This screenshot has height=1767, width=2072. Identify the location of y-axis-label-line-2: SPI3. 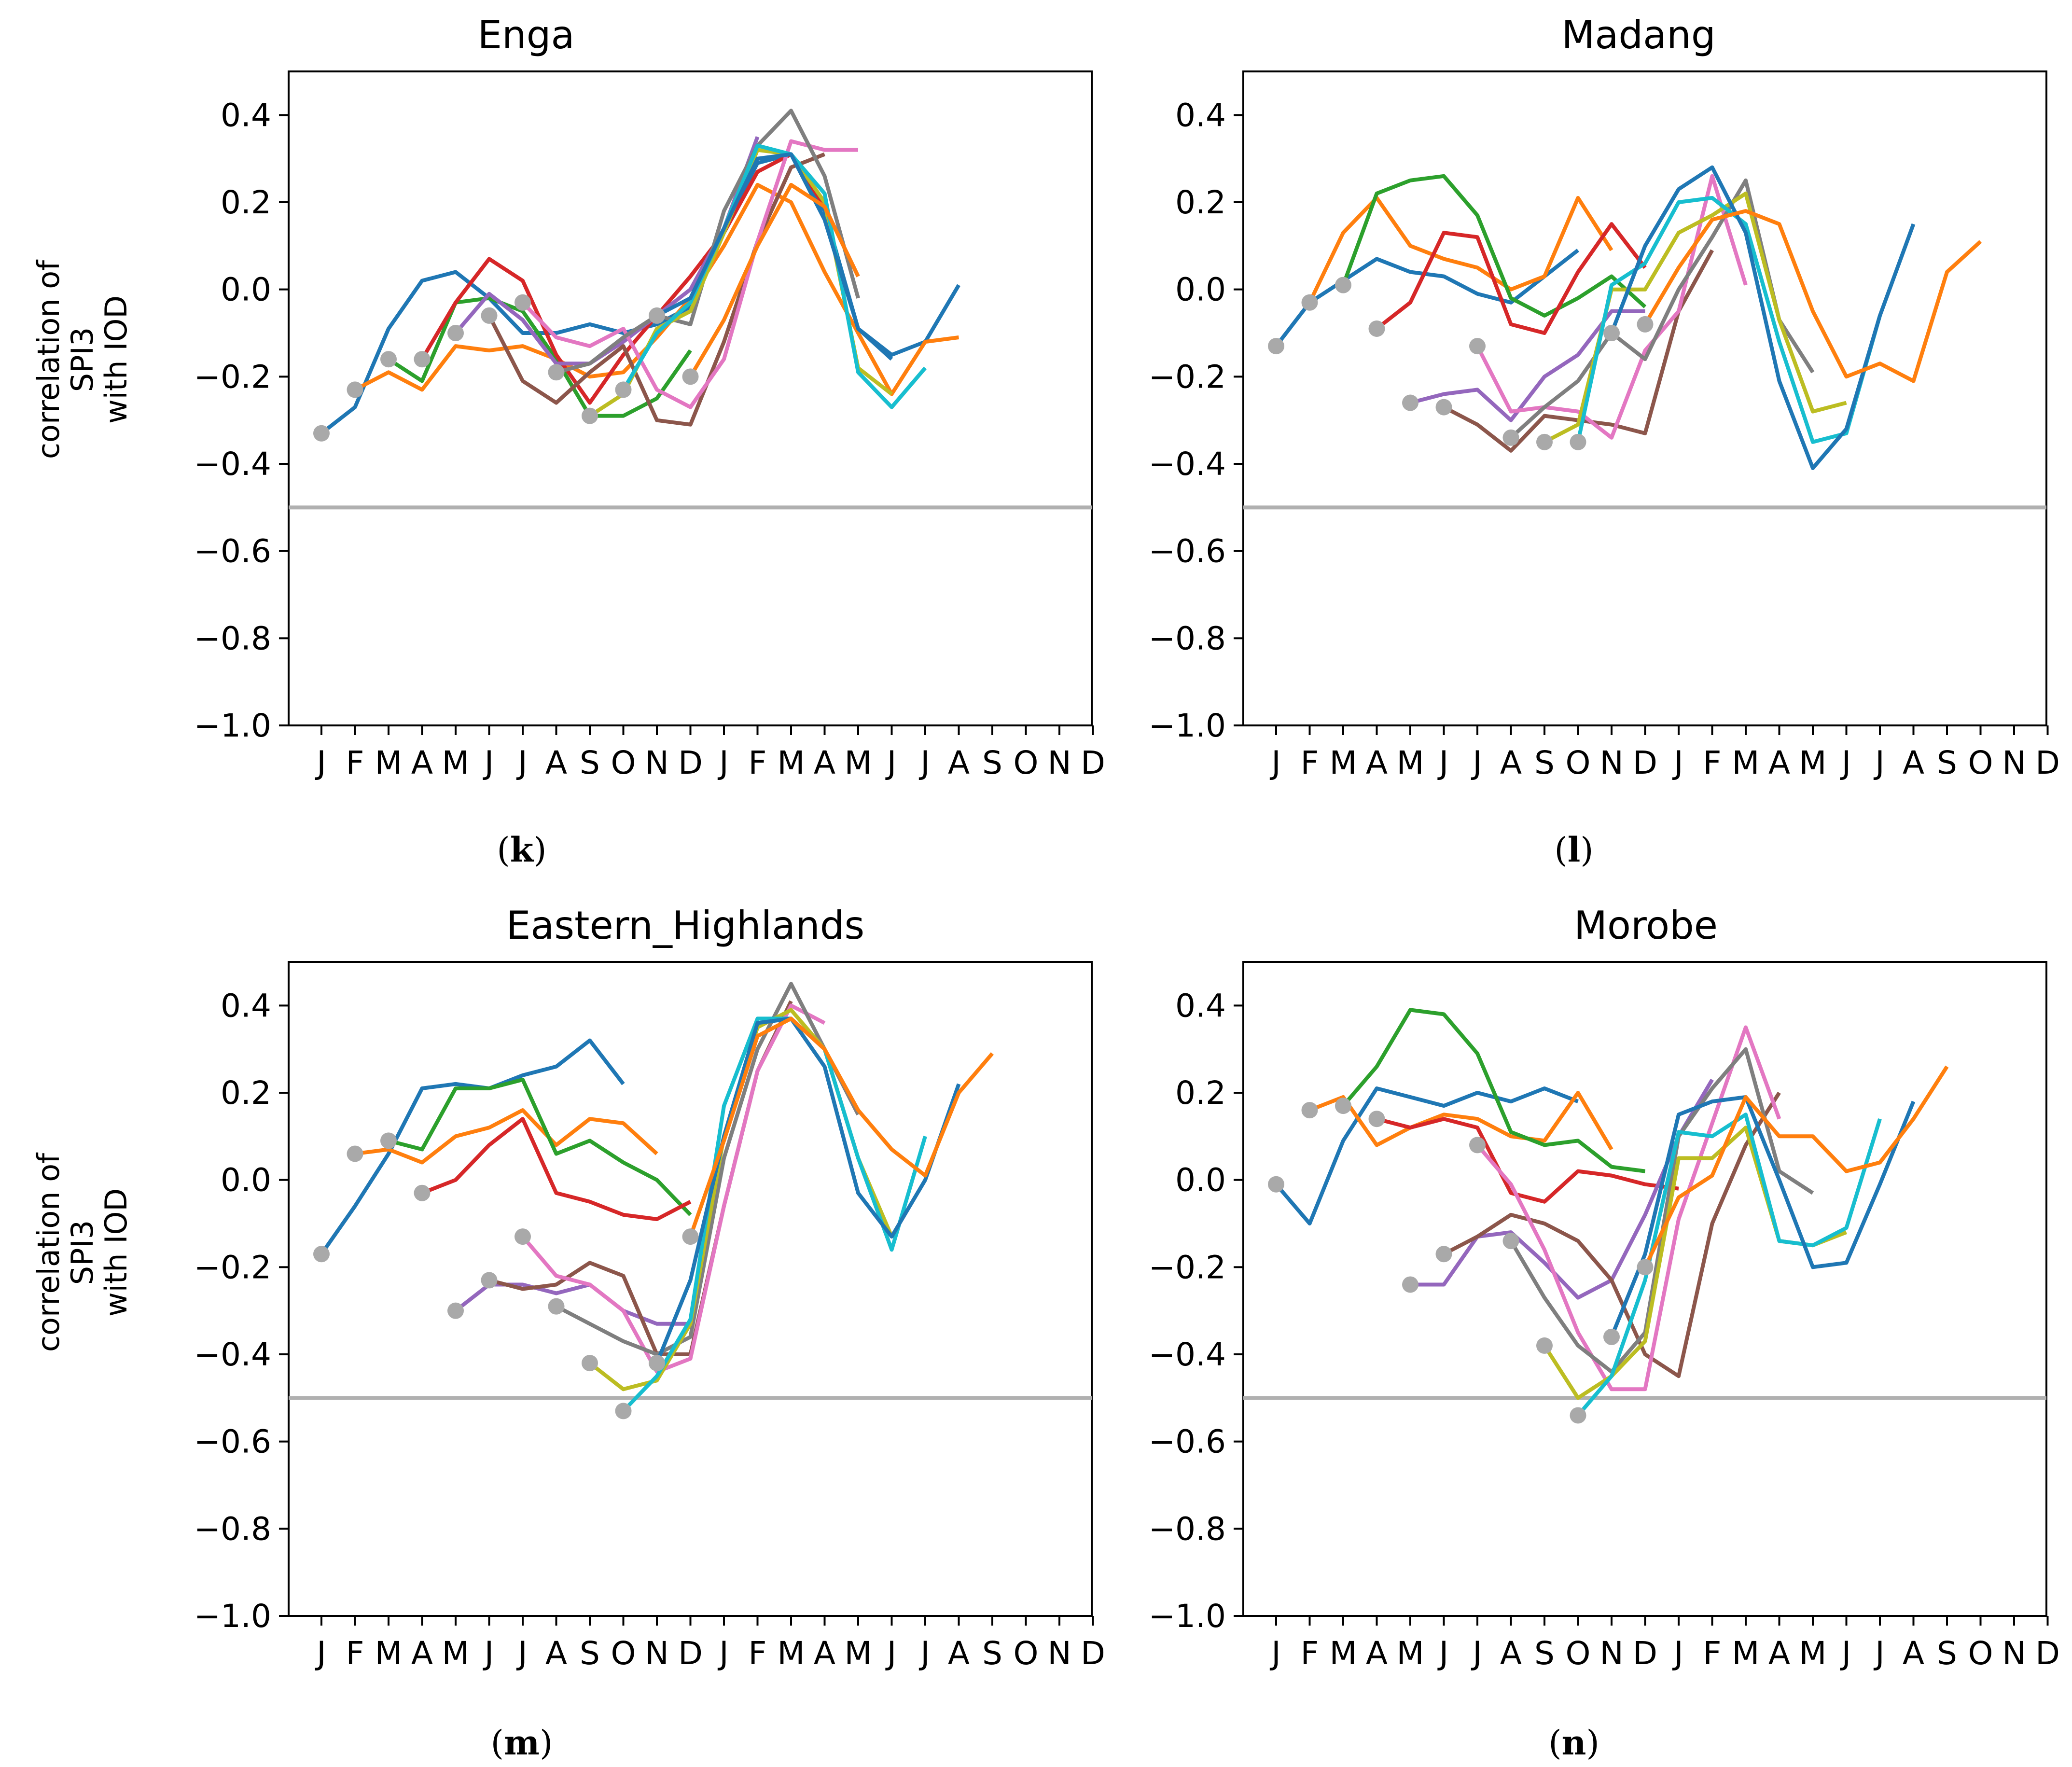
(82, 360).